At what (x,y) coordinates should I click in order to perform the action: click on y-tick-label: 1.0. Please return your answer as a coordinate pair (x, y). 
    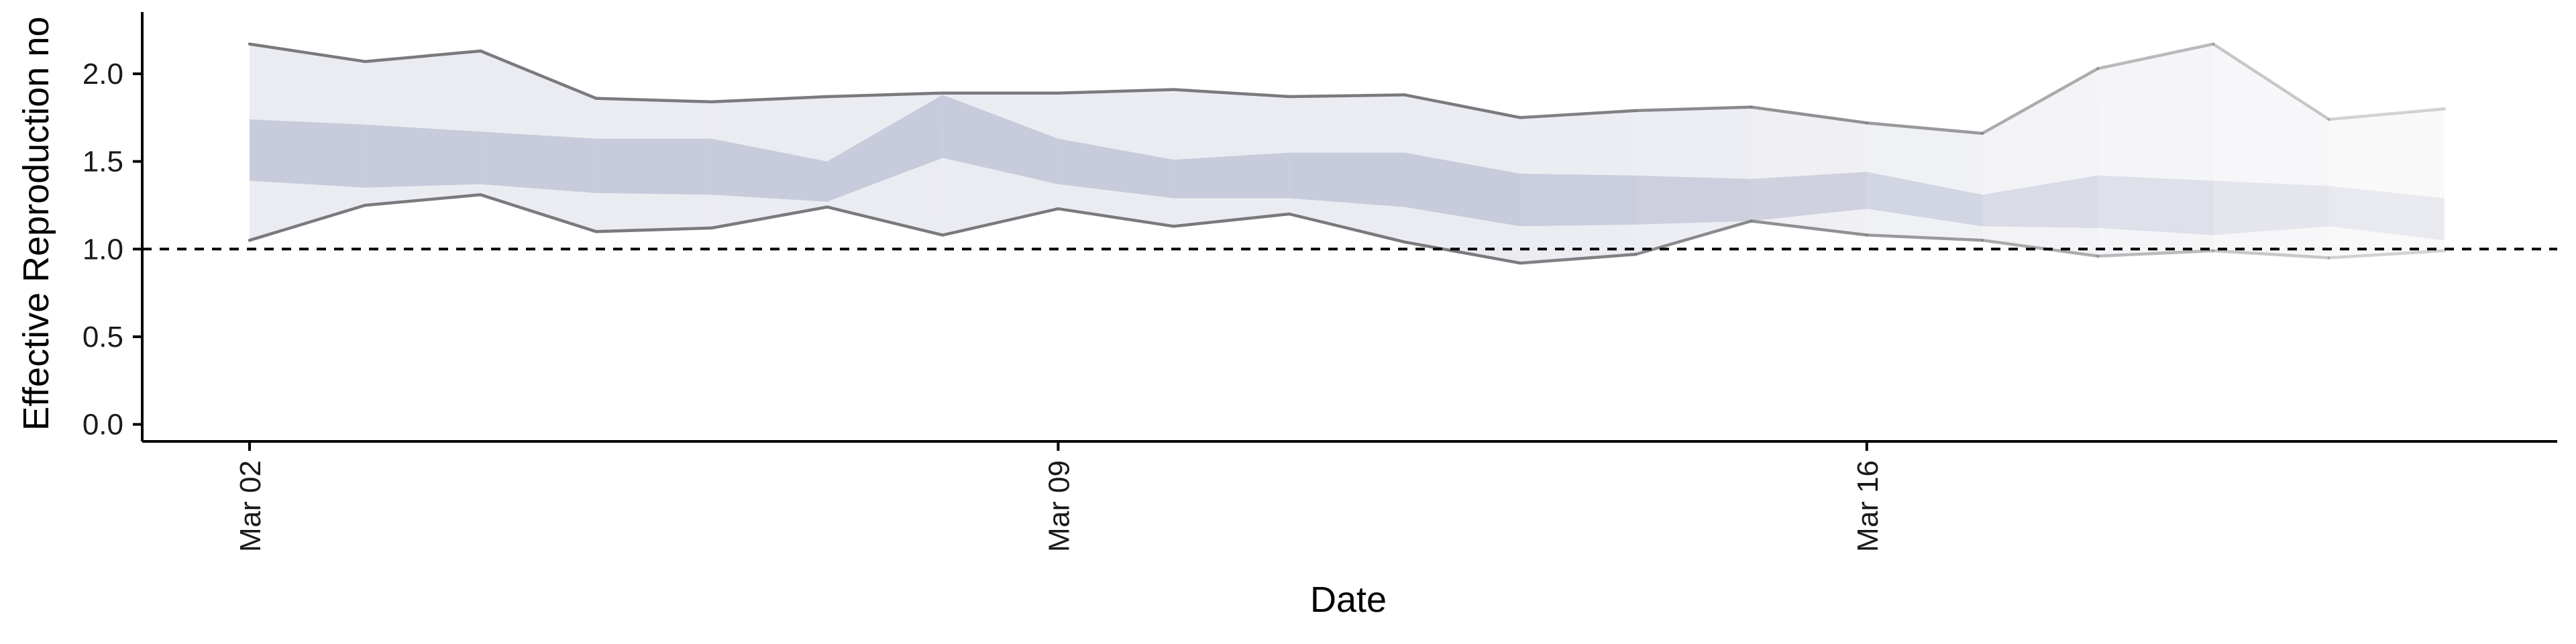
    Looking at the image, I should click on (103, 249).